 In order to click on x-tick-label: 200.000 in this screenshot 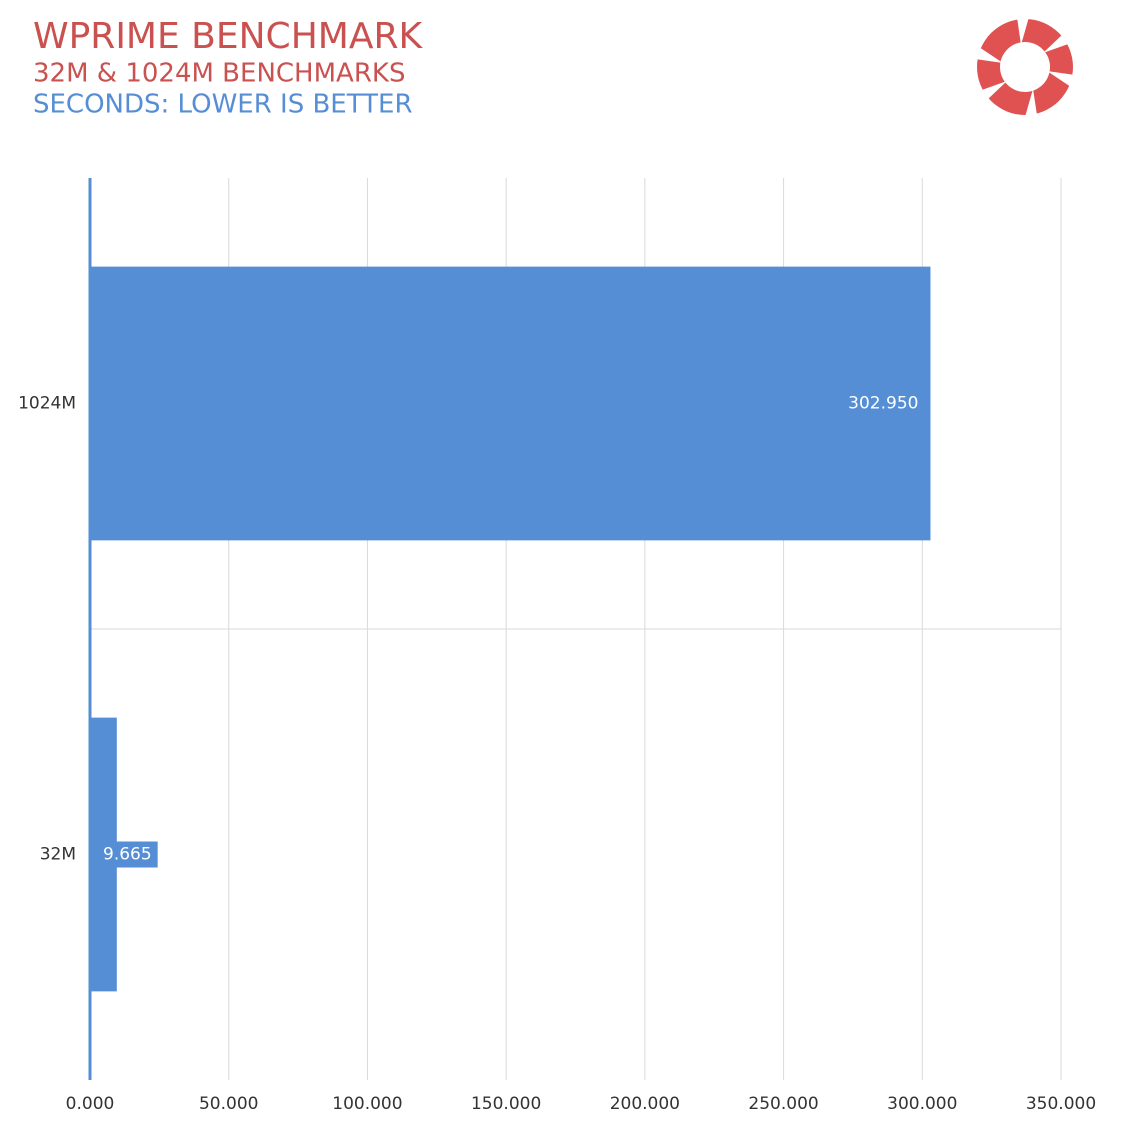, I will do `click(645, 1104)`.